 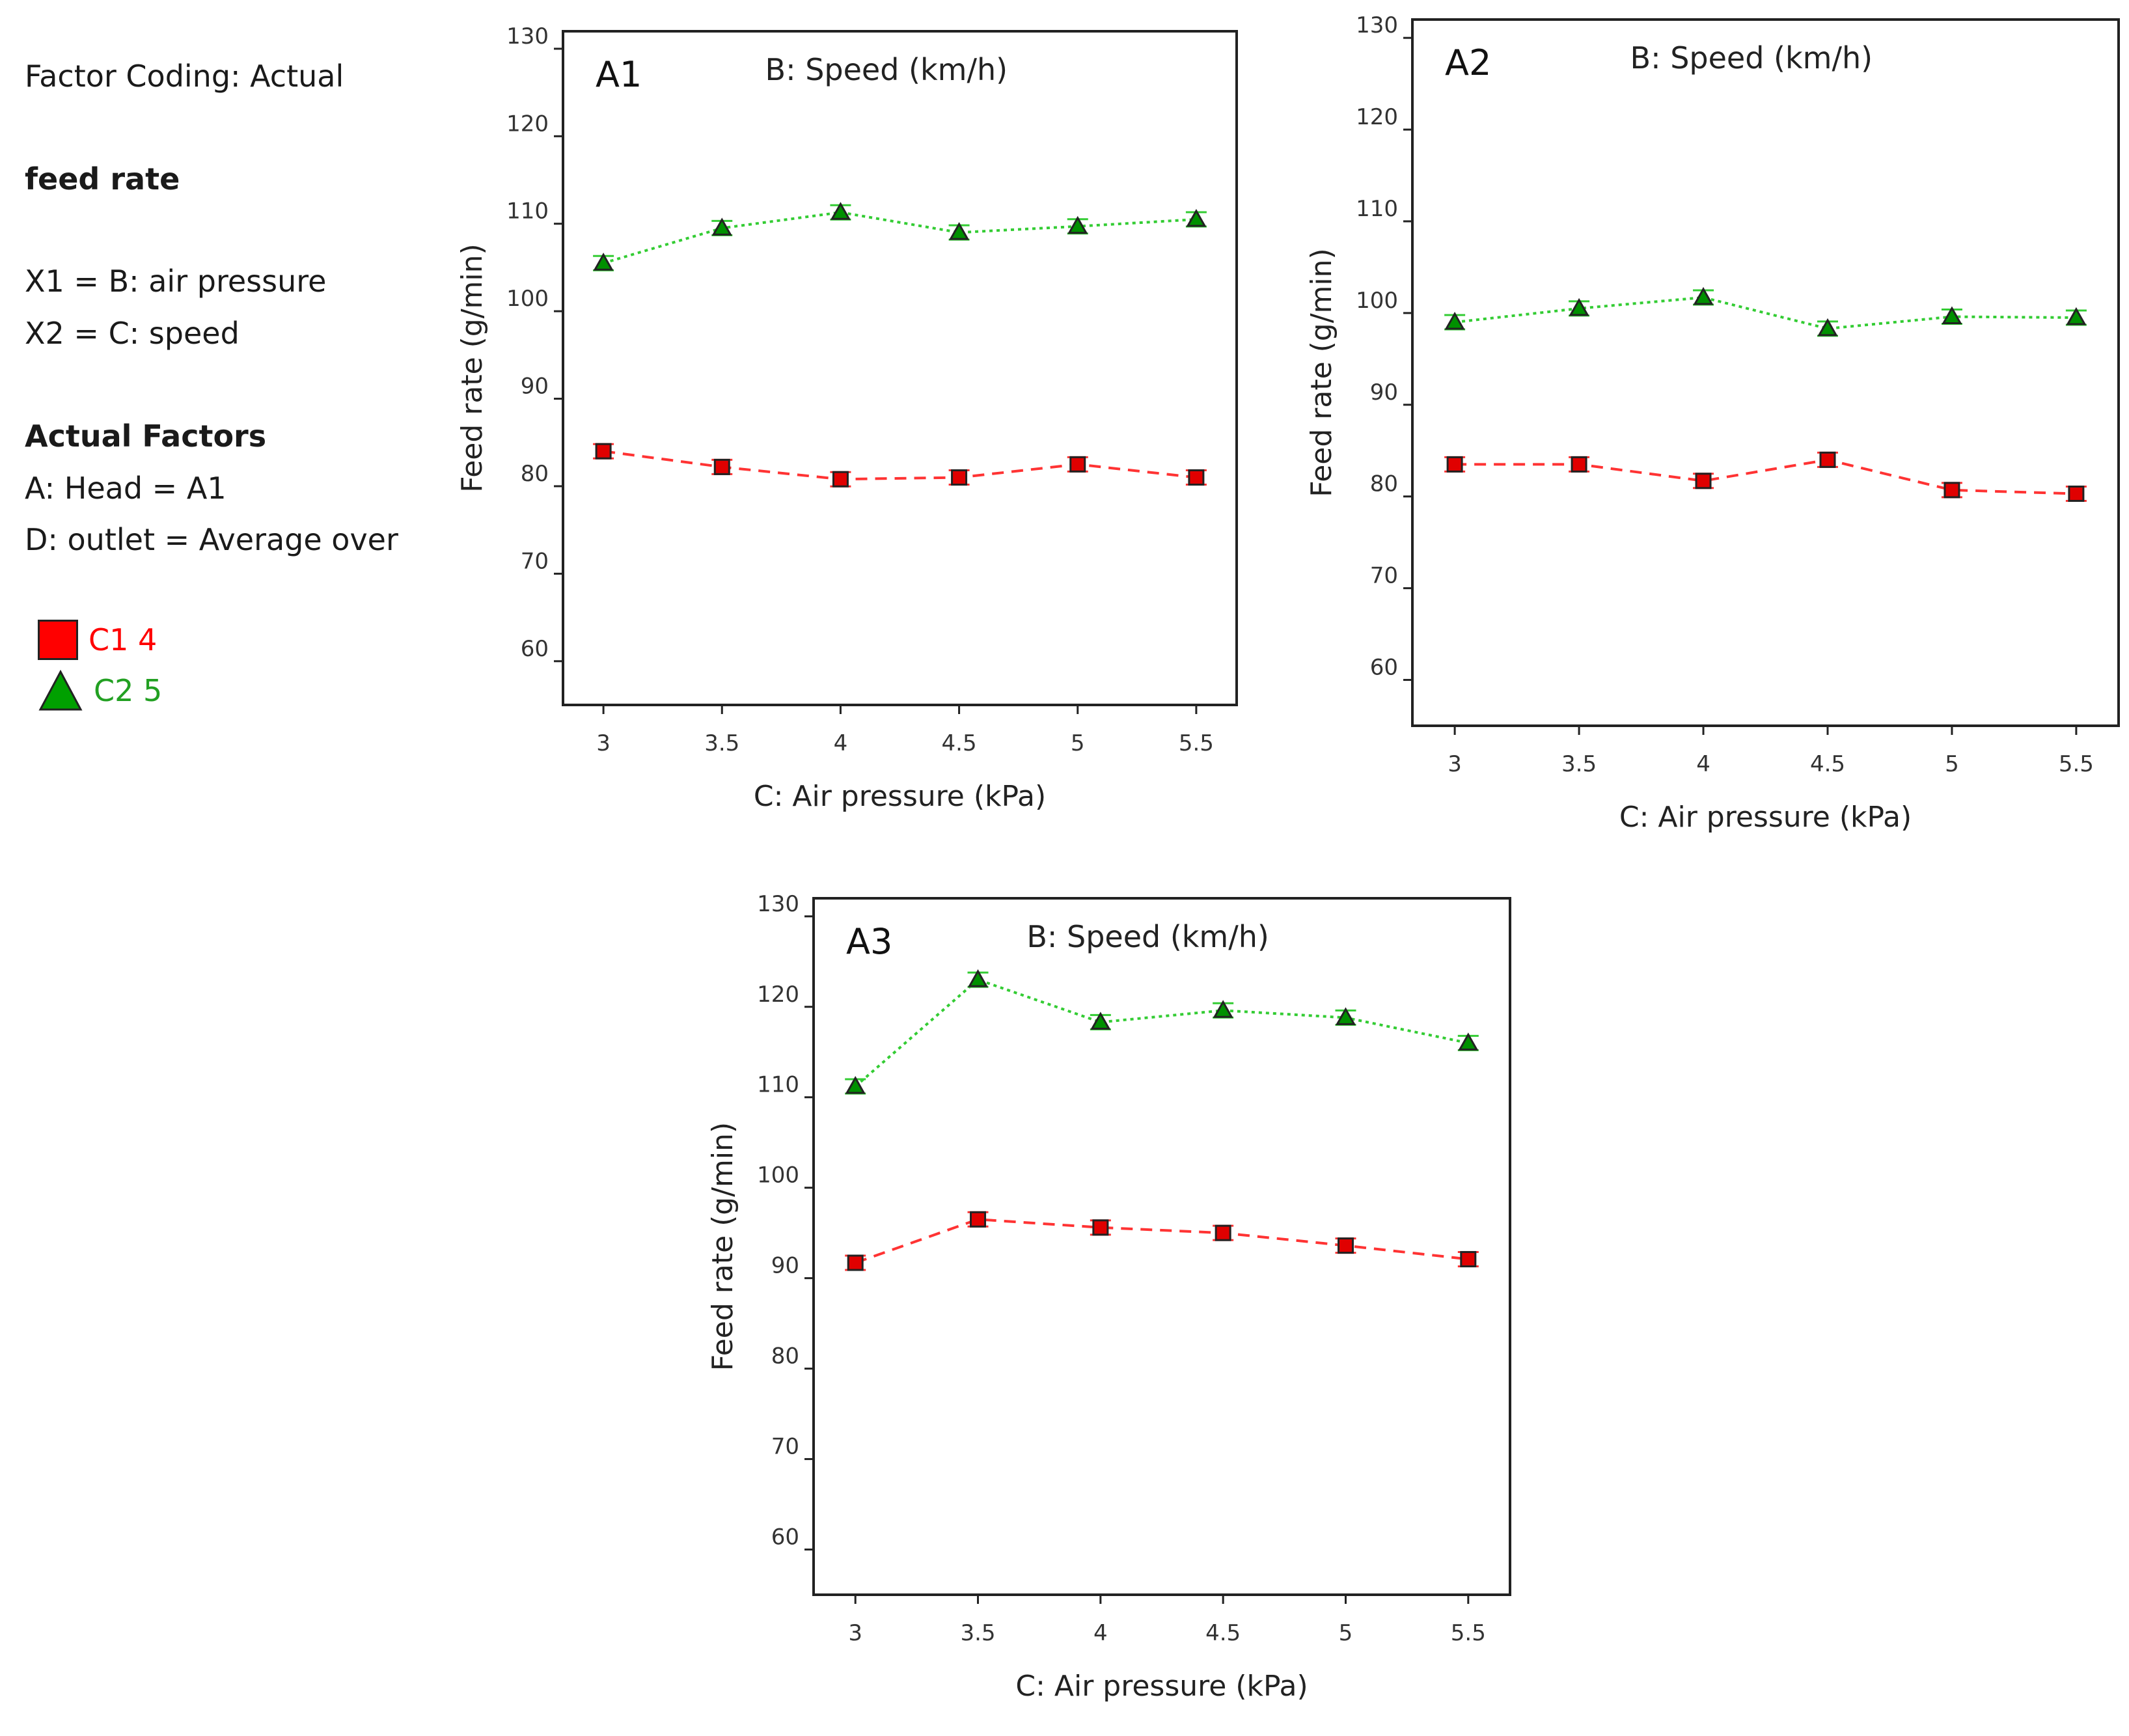 What do you see at coordinates (123, 639) in the screenshot?
I see `legend-label-c1: C1 4` at bounding box center [123, 639].